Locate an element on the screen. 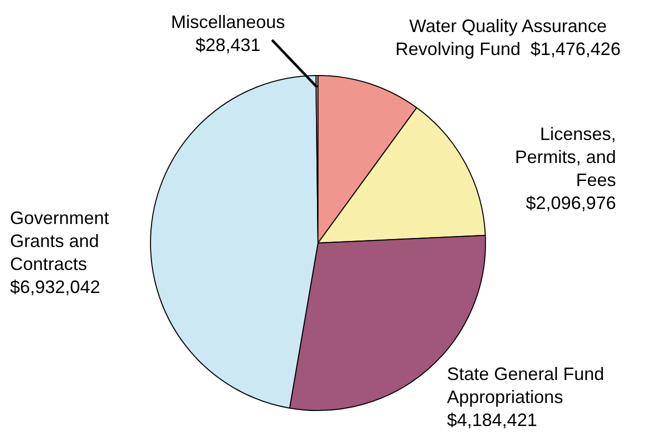 The width and height of the screenshot is (648, 433). data-label: $4,184,421 is located at coordinates (492, 420).